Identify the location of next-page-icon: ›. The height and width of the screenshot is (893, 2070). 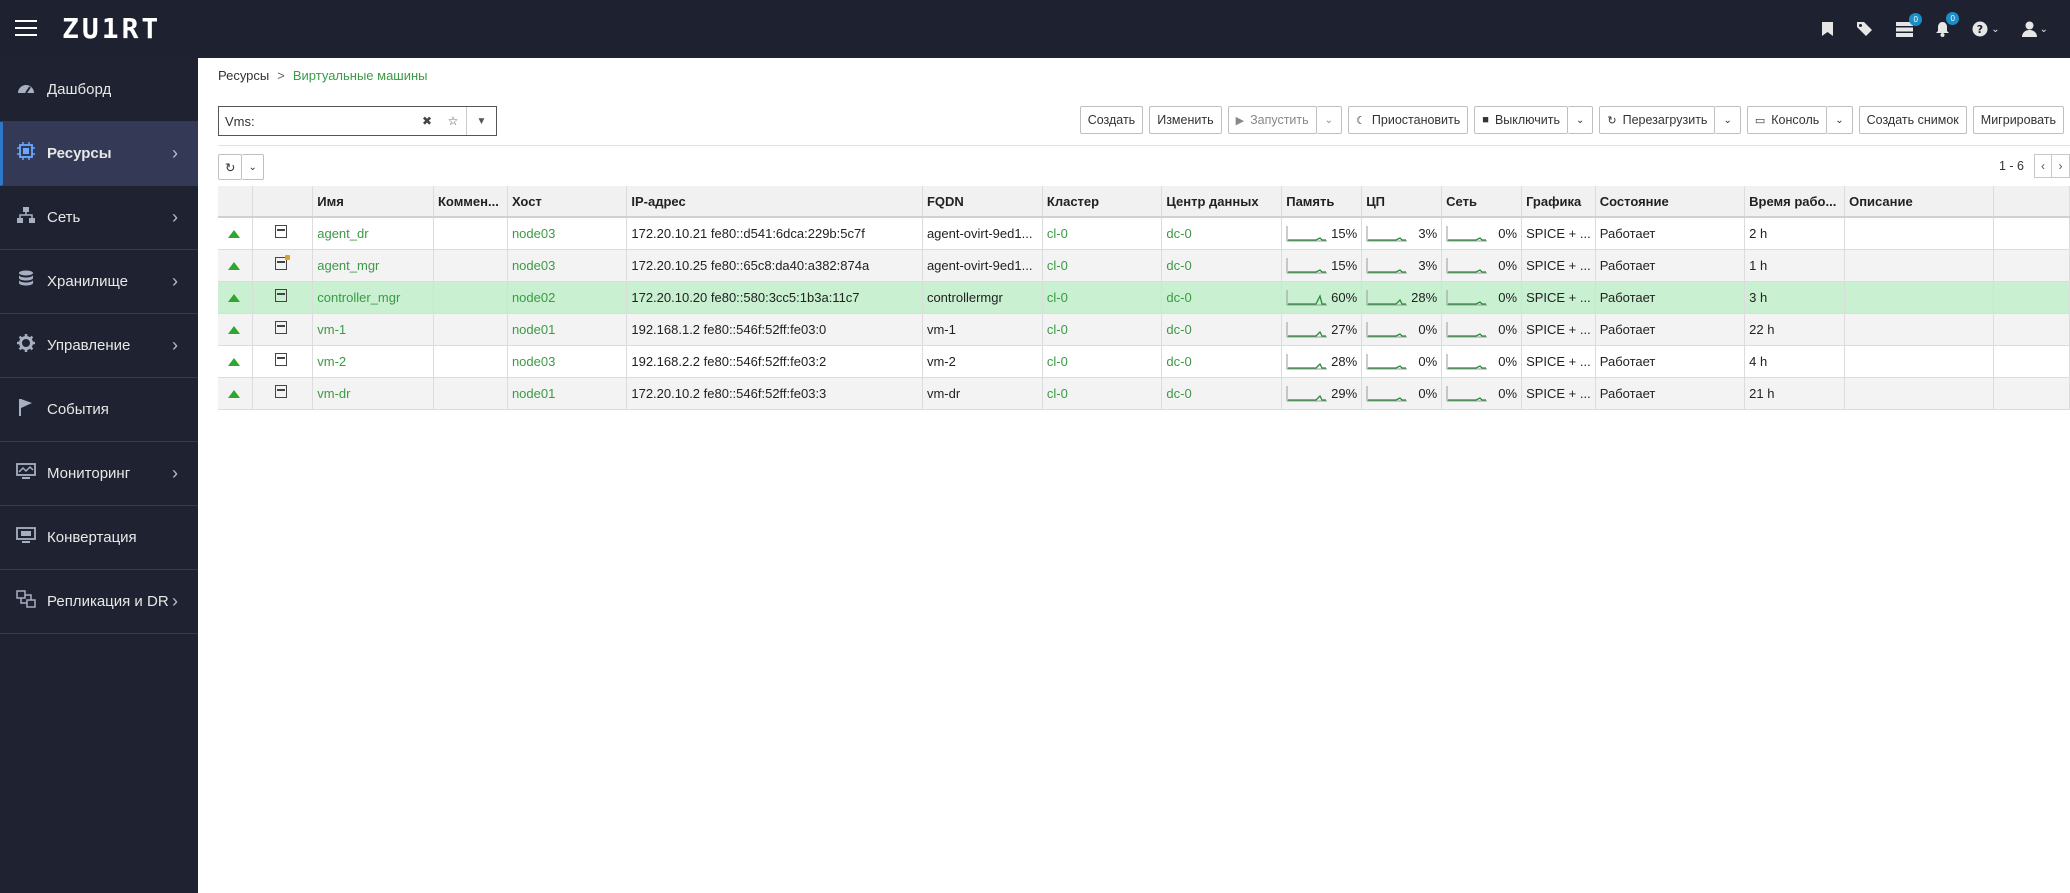
(2061, 166).